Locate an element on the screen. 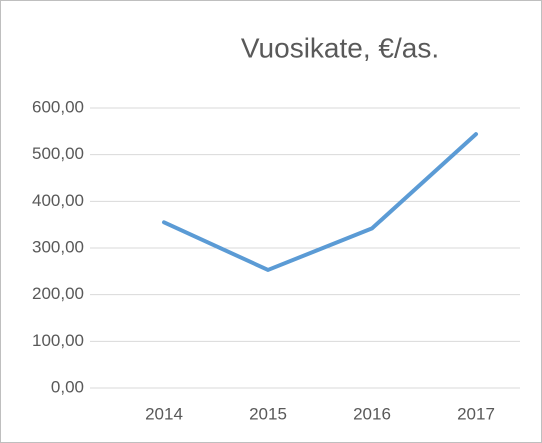  x-tick-label: 2014 is located at coordinates (164, 413).